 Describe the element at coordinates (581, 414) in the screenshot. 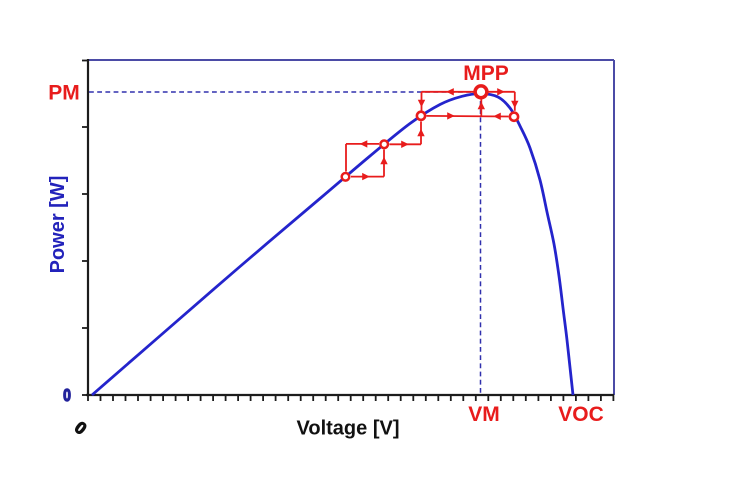

I see `svg-text: VOC` at that location.